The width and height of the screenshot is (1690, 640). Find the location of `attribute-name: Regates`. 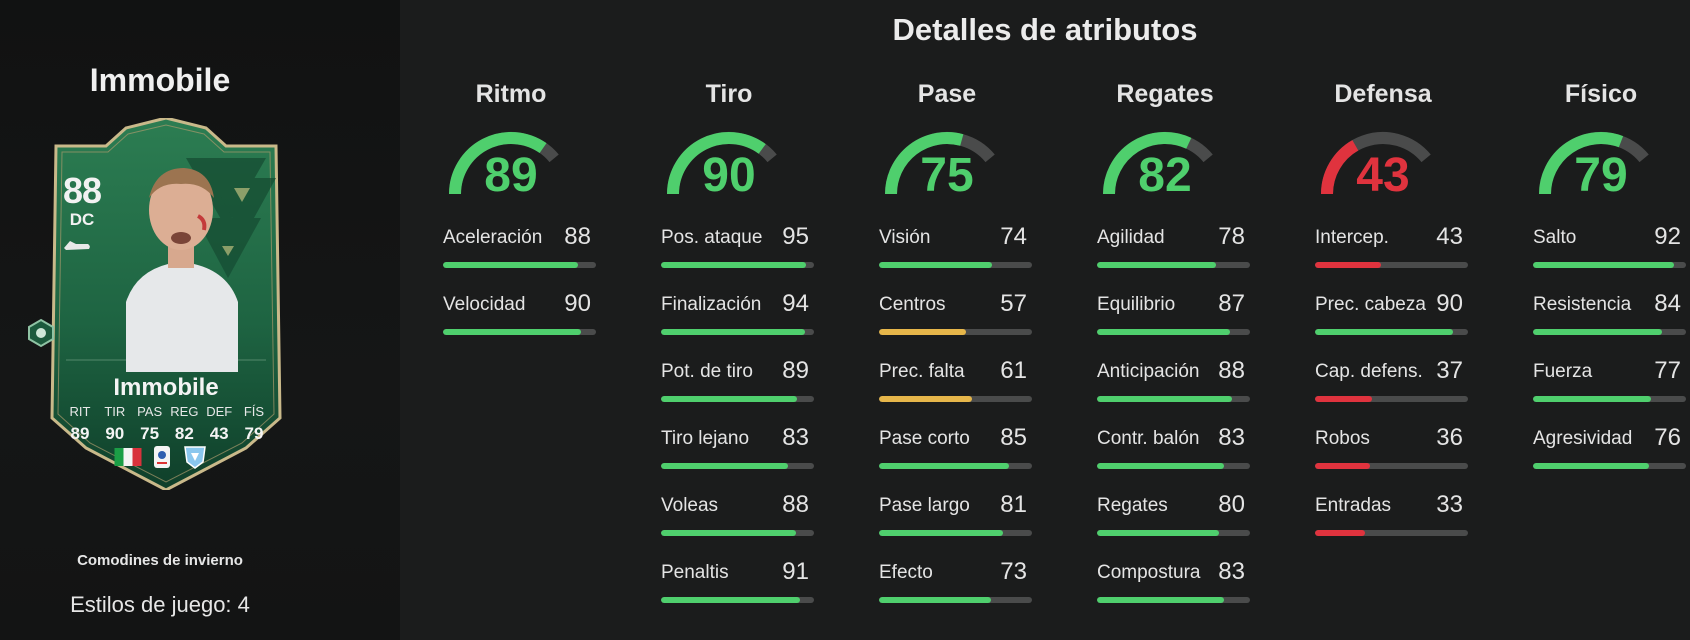

attribute-name: Regates is located at coordinates (1132, 505).